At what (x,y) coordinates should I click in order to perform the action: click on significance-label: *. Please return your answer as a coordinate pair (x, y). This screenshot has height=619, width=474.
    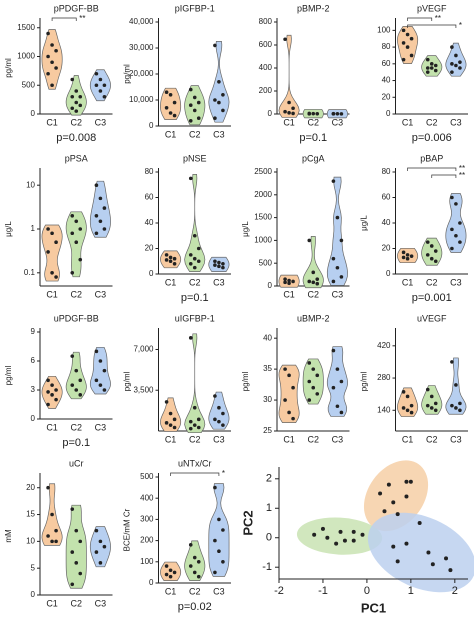
    Looking at the image, I should click on (223, 473).